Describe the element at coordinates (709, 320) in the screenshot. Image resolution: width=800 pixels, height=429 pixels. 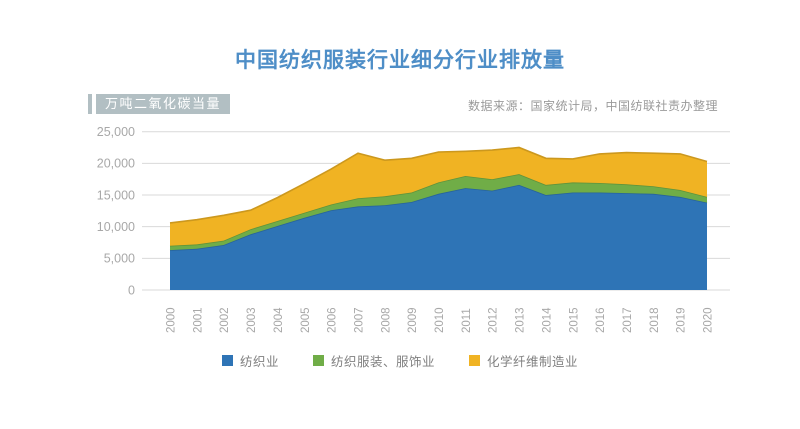
I see `x-tick-label: 2020` at that location.